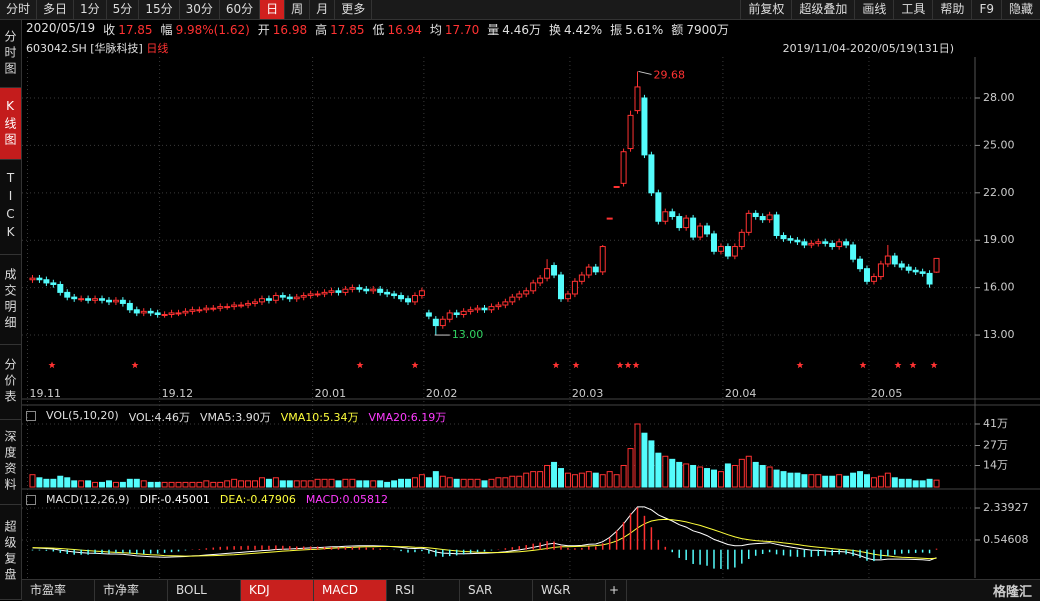 This screenshot has height=601, width=1040. I want to click on indicator-tab: MACD, so click(350, 590).